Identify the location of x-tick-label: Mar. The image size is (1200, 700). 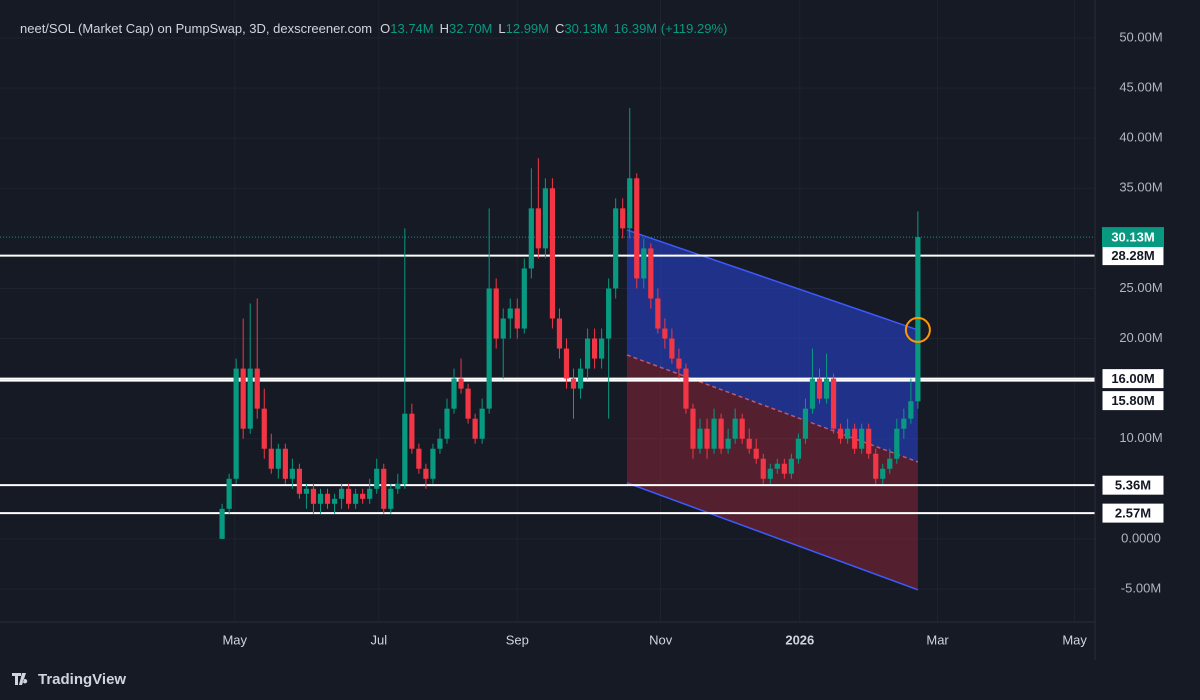
(937, 639).